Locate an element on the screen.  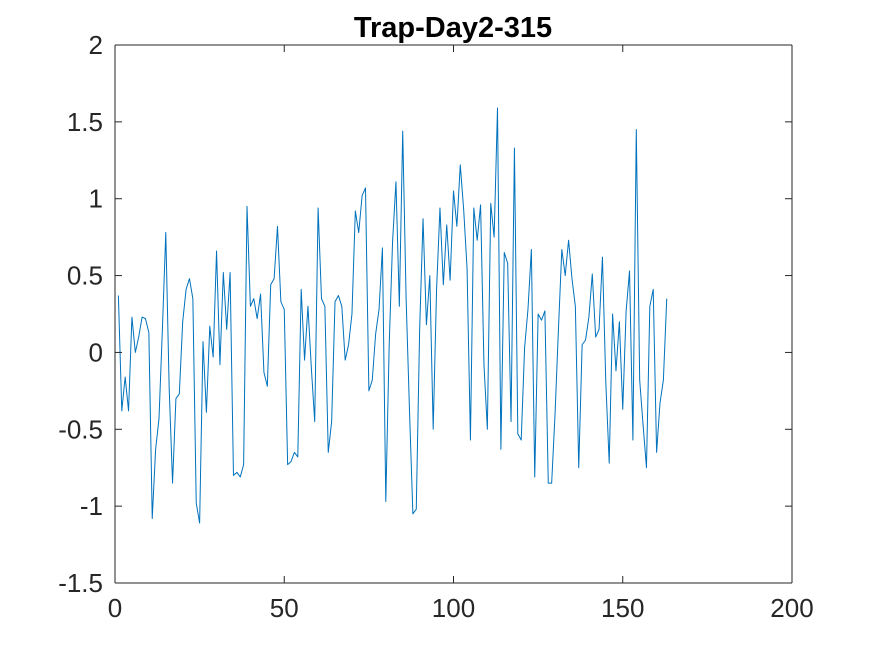
y-tick-label: 2 is located at coordinates (96, 45).